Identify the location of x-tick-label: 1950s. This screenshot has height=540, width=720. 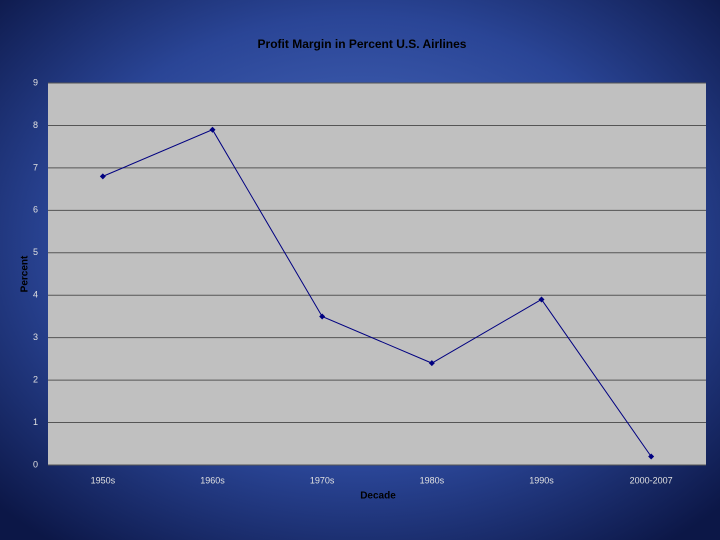
(103, 480).